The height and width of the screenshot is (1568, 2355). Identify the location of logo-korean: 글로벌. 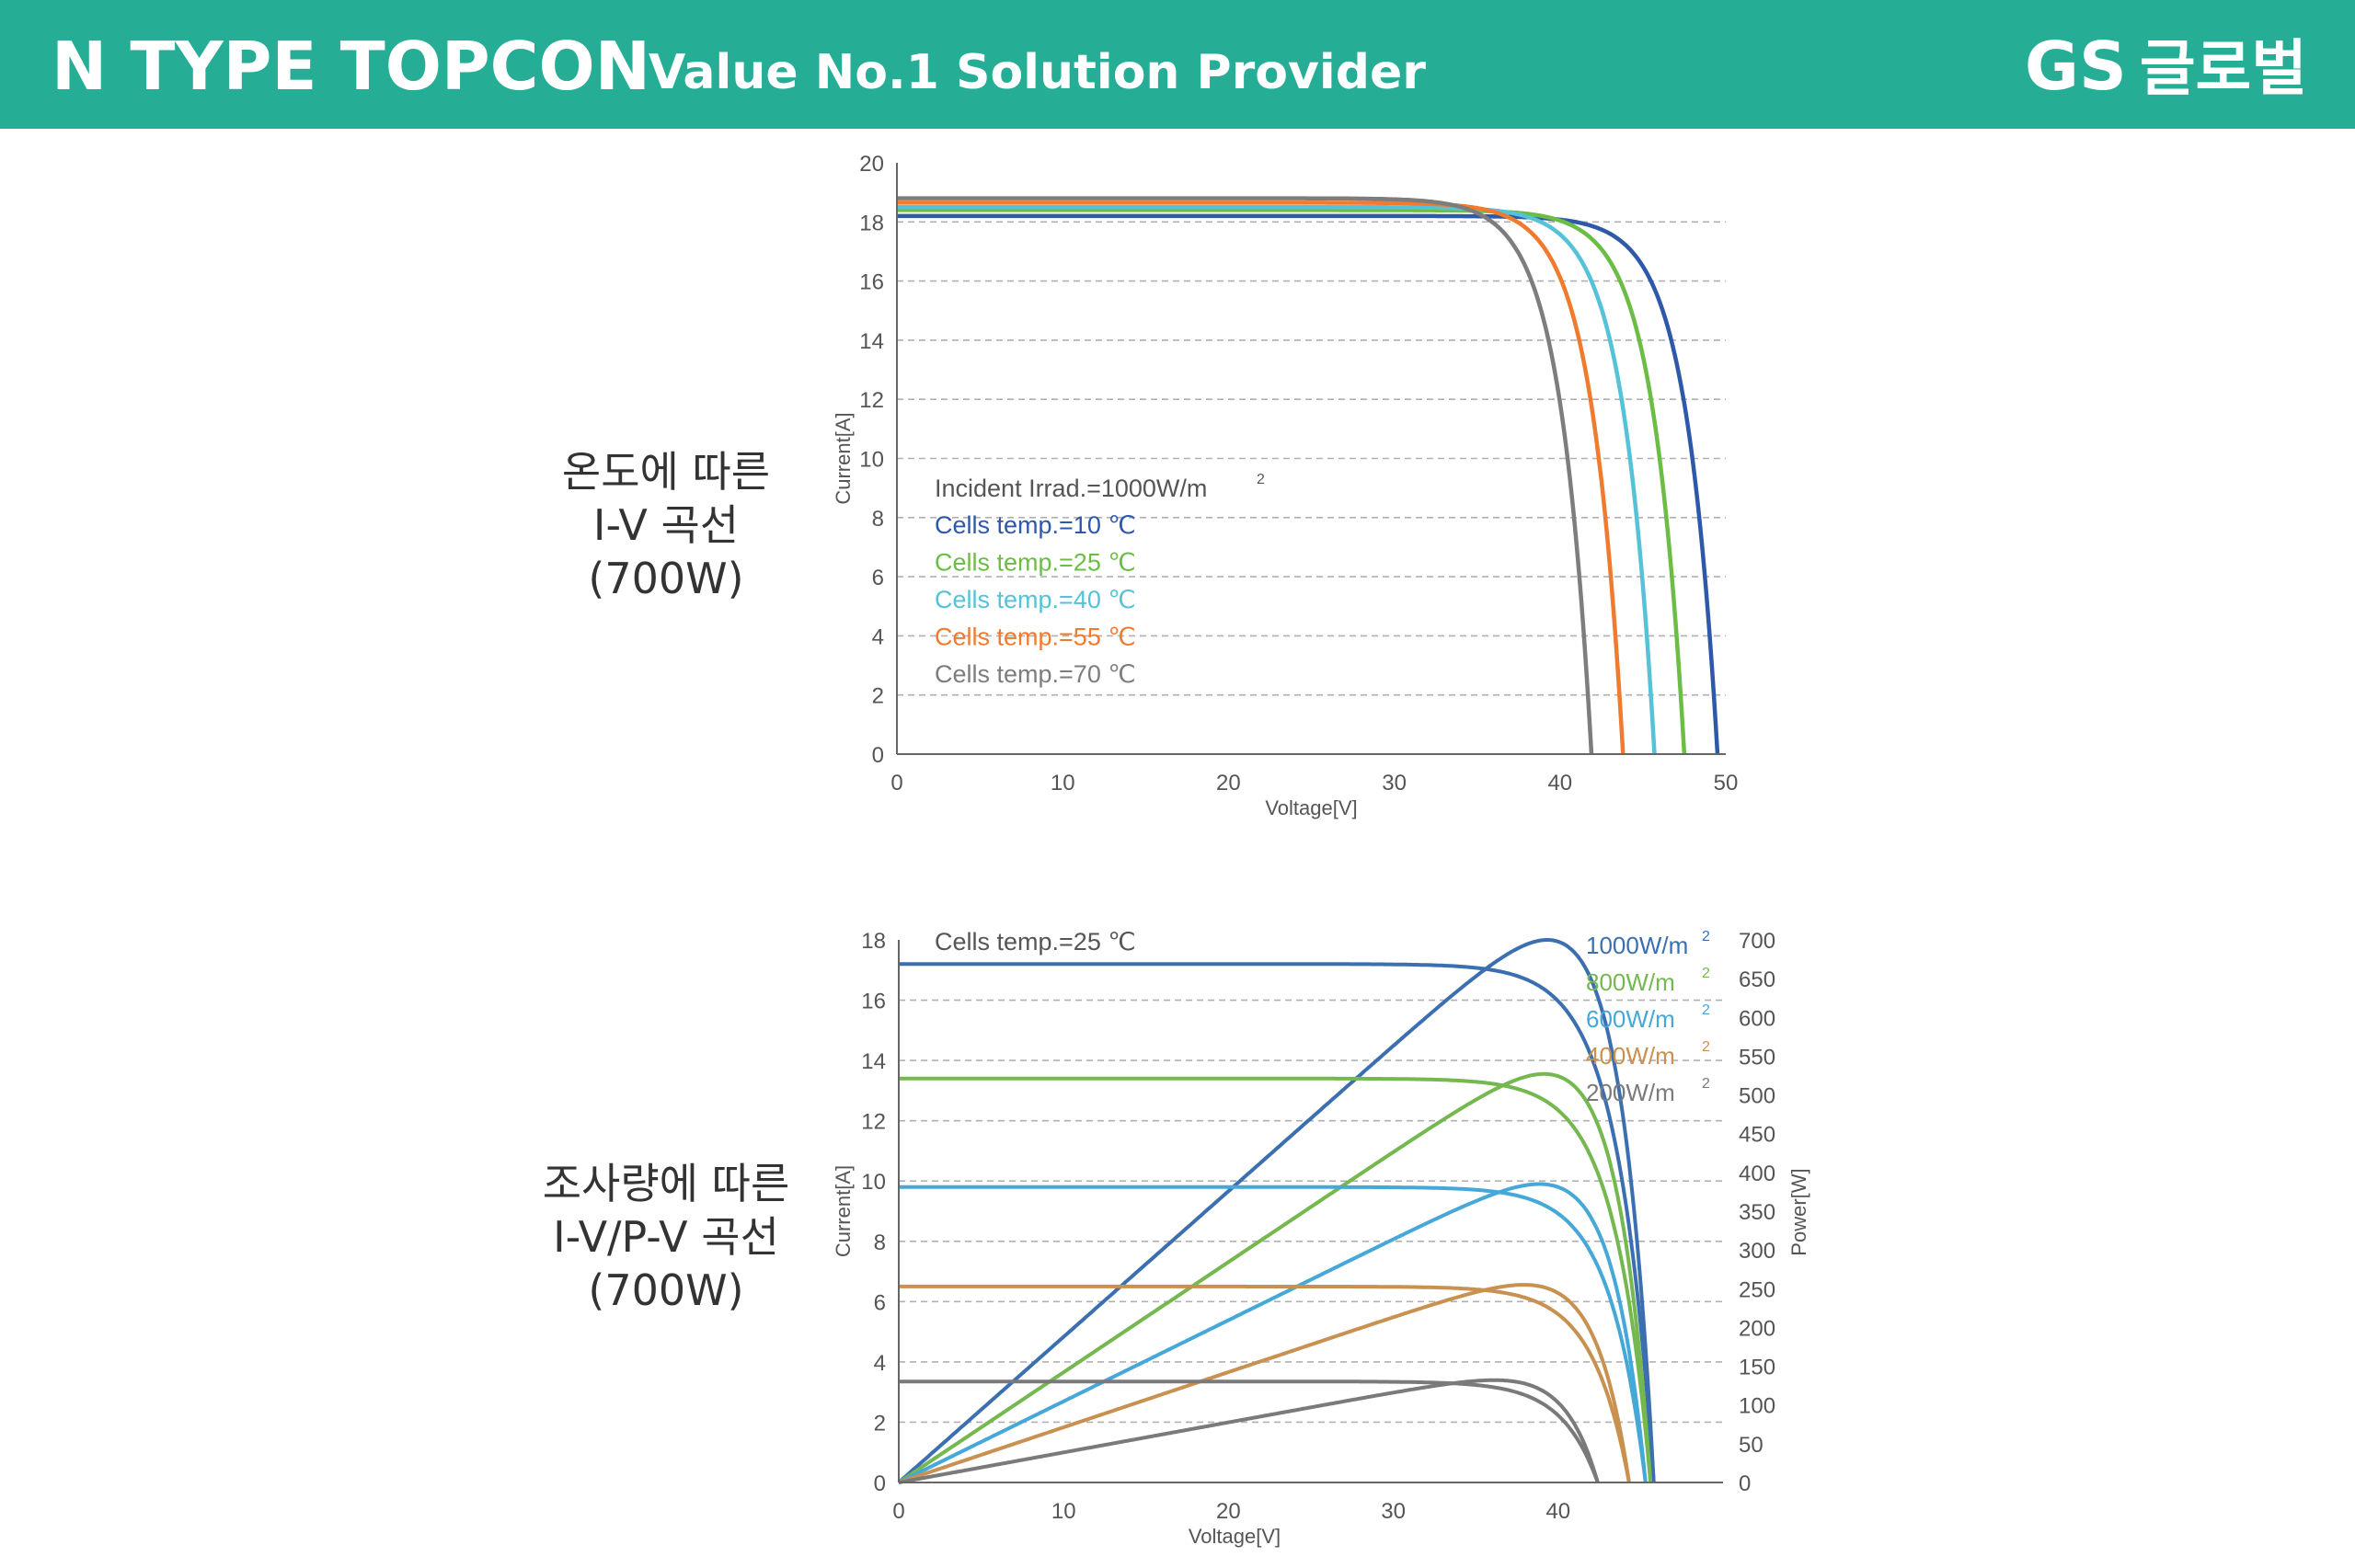
(2223, 68).